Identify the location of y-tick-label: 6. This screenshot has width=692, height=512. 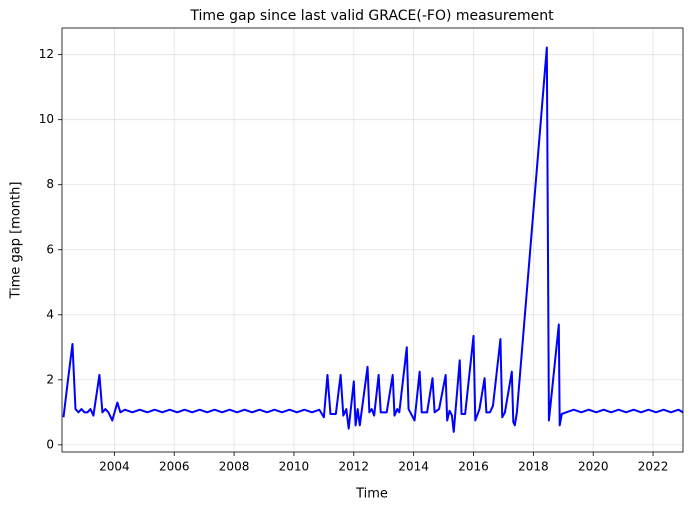
(50, 249).